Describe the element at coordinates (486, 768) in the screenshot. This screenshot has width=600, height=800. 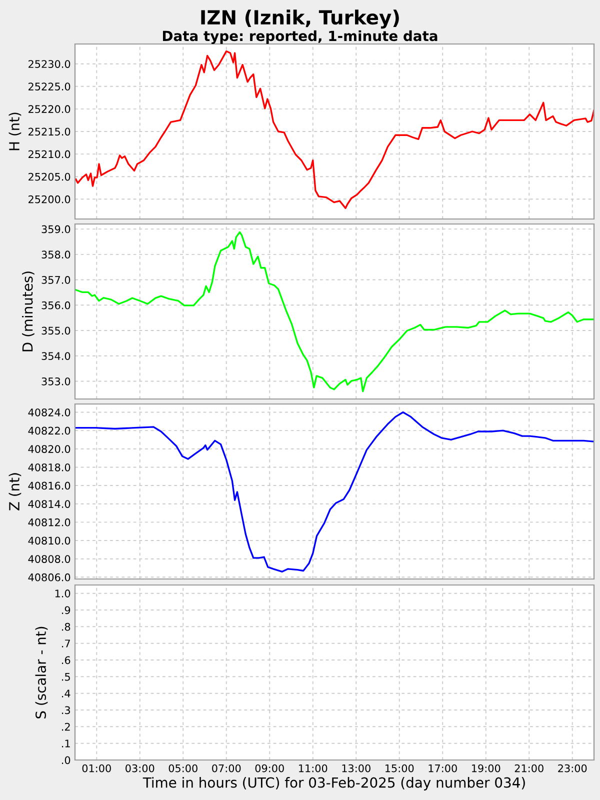
I see `x-tick-label: 19:00` at that location.